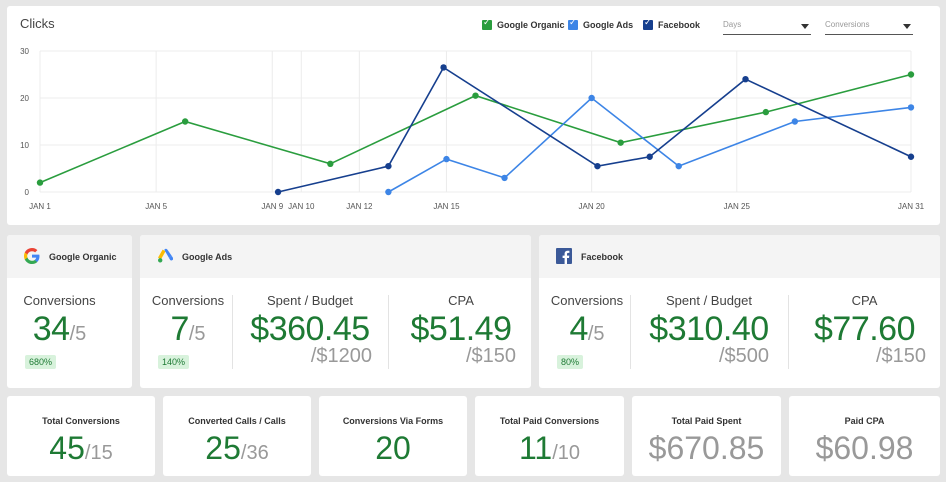 This screenshot has height=482, width=946. I want to click on metric-value: 7, so click(179, 329).